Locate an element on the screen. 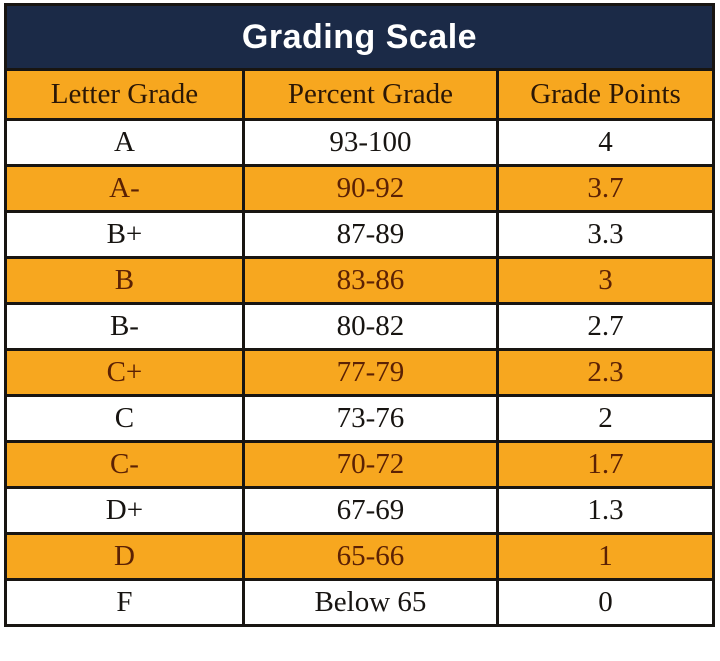  cell-percent-grade: 93-100 is located at coordinates (370, 142).